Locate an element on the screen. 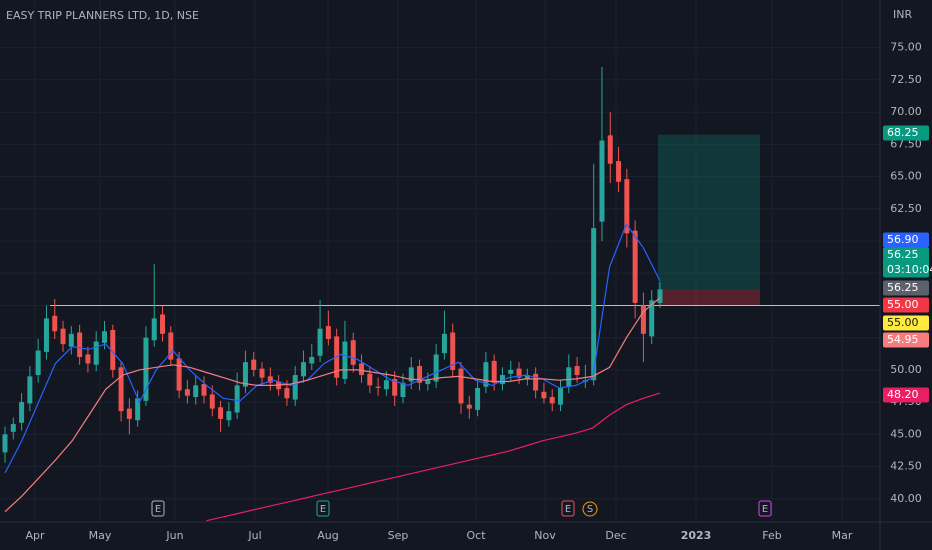 Image resolution: width=932 pixels, height=550 pixels. x-tick-label: Mar is located at coordinates (842, 535).